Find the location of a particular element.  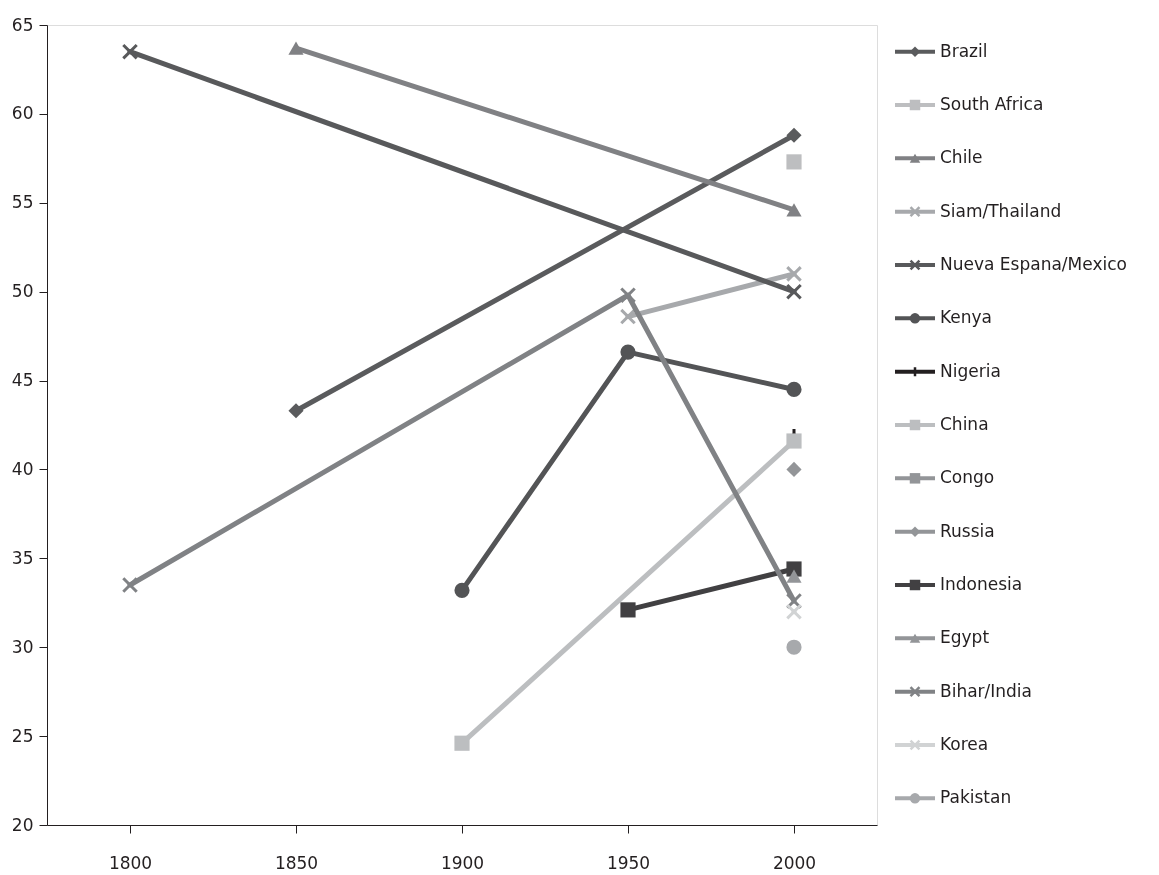

legend-label: Pakistan is located at coordinates (976, 797).